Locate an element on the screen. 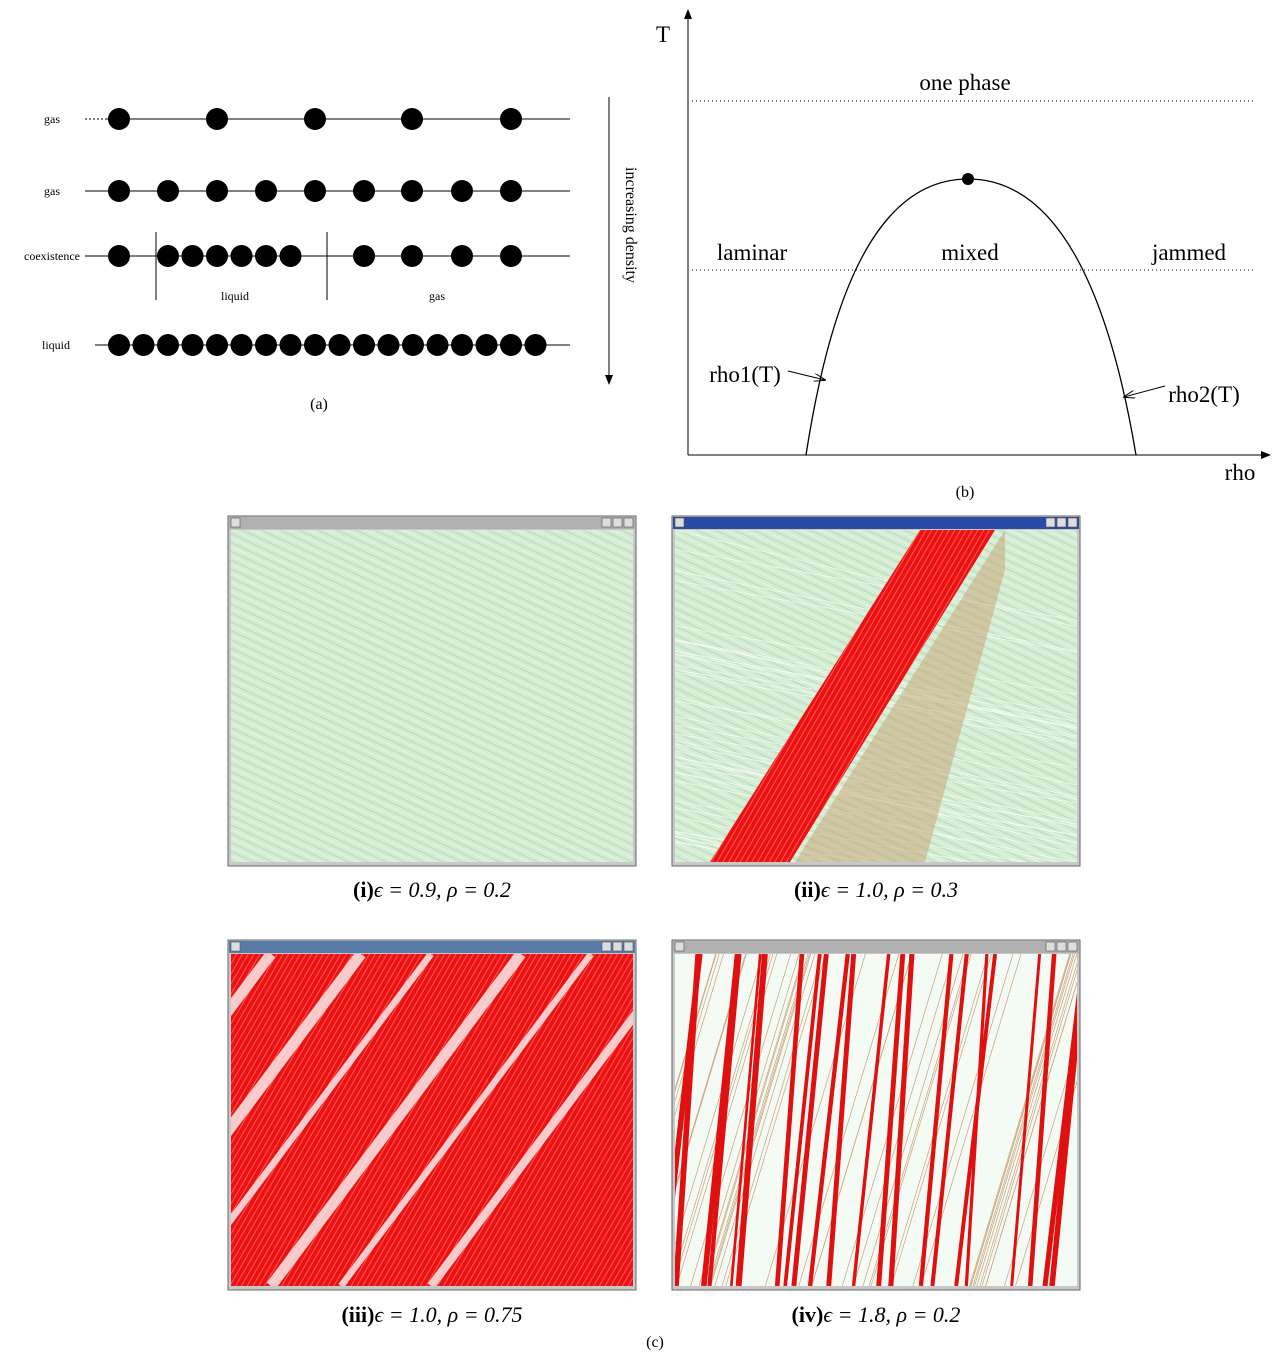 This screenshot has height=1362, width=1283. caption: (b) is located at coordinates (965, 492).